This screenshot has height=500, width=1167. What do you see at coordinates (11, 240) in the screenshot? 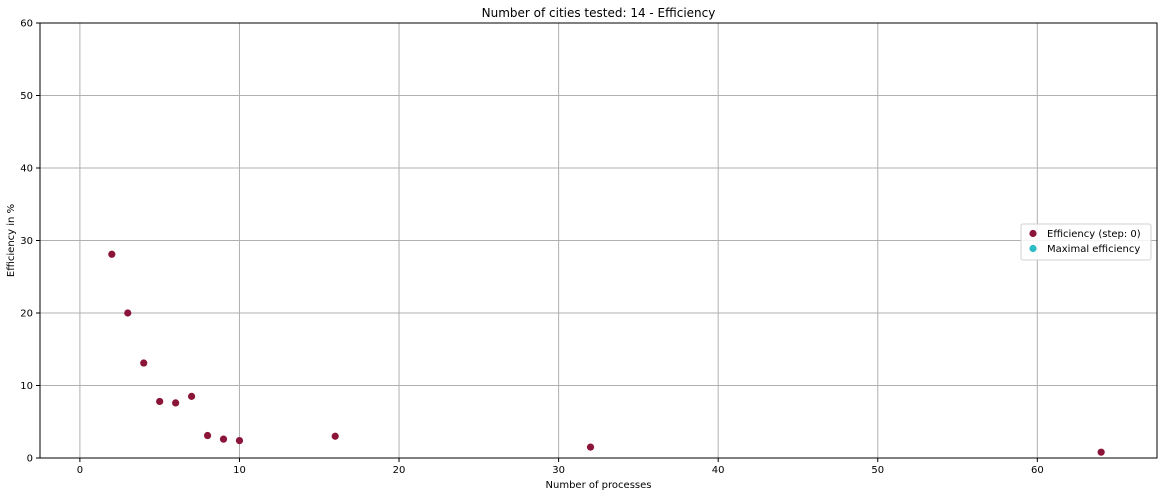
I see `y-axis-label: Efficiency in %` at bounding box center [11, 240].